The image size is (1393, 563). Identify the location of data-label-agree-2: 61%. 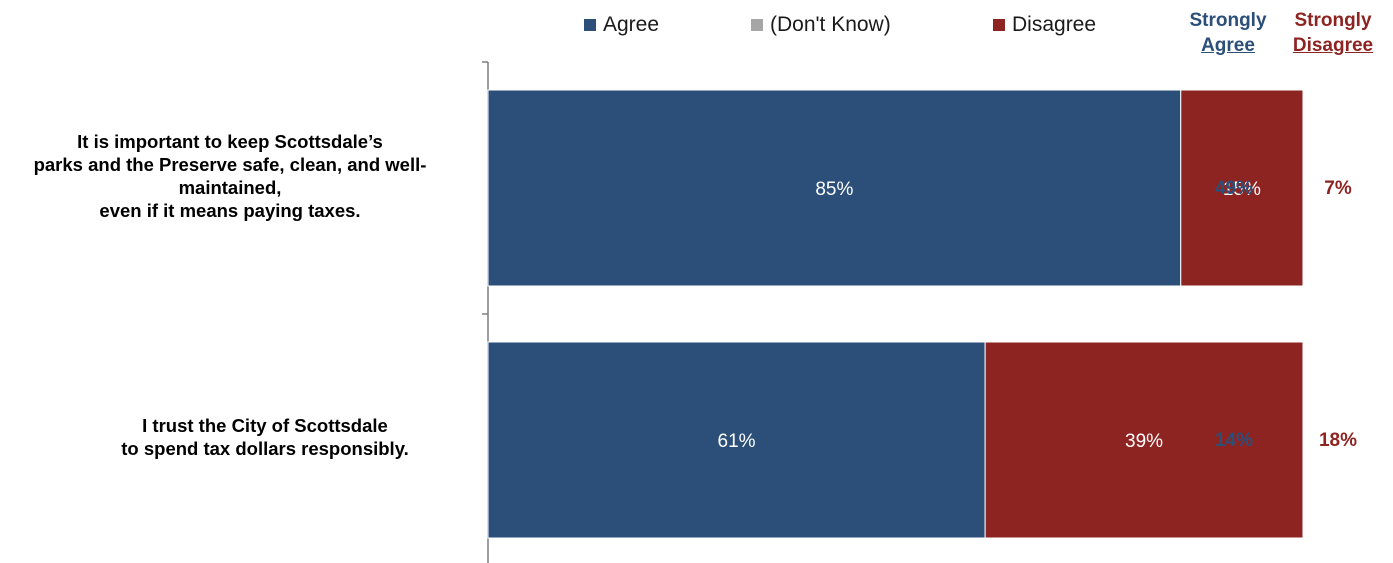
(737, 441).